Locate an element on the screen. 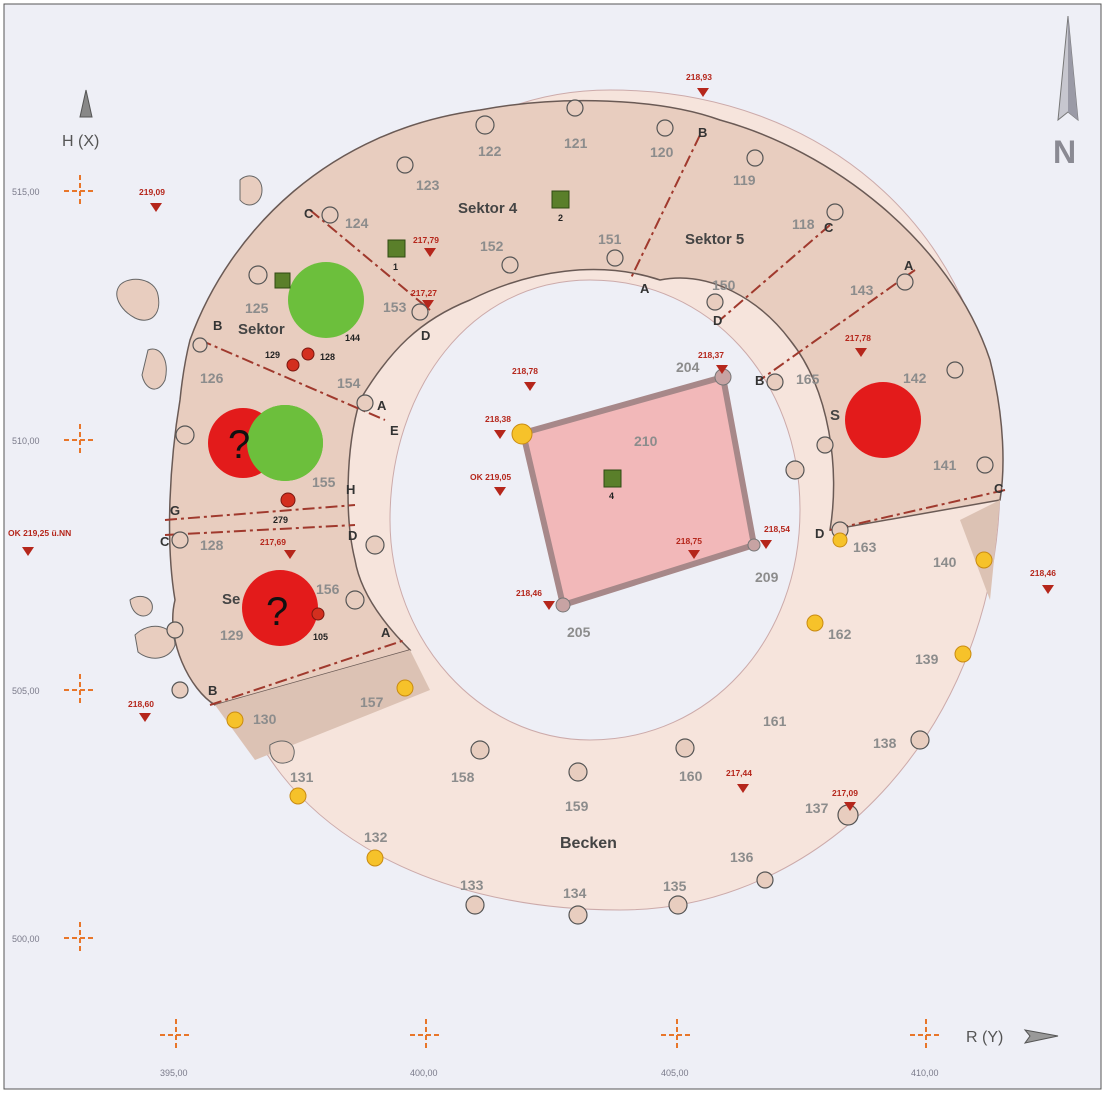 The image size is (1105, 1093). letter-a-1: A is located at coordinates (645, 288).